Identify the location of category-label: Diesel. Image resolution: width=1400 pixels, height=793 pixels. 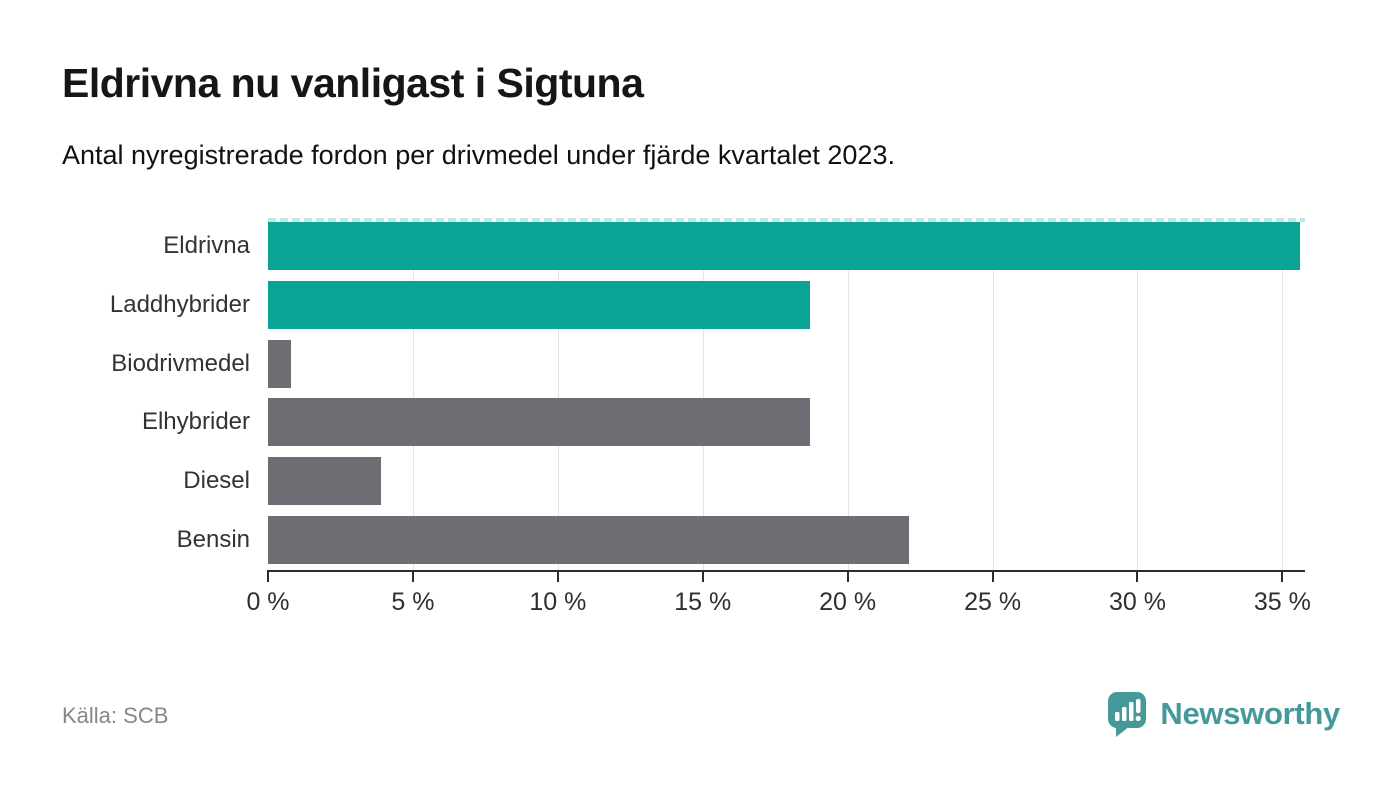
(216, 481).